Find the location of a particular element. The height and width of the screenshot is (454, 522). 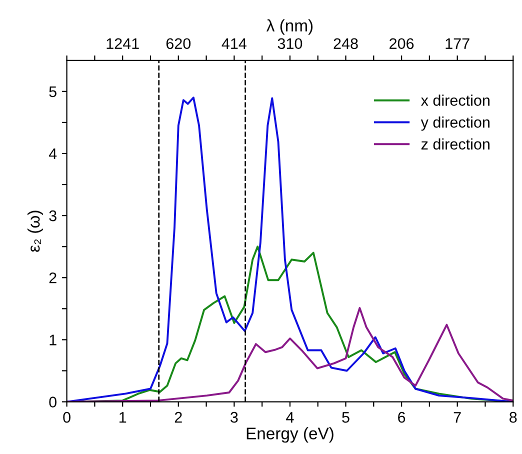

x-tick-label: 8 is located at coordinates (513, 417).